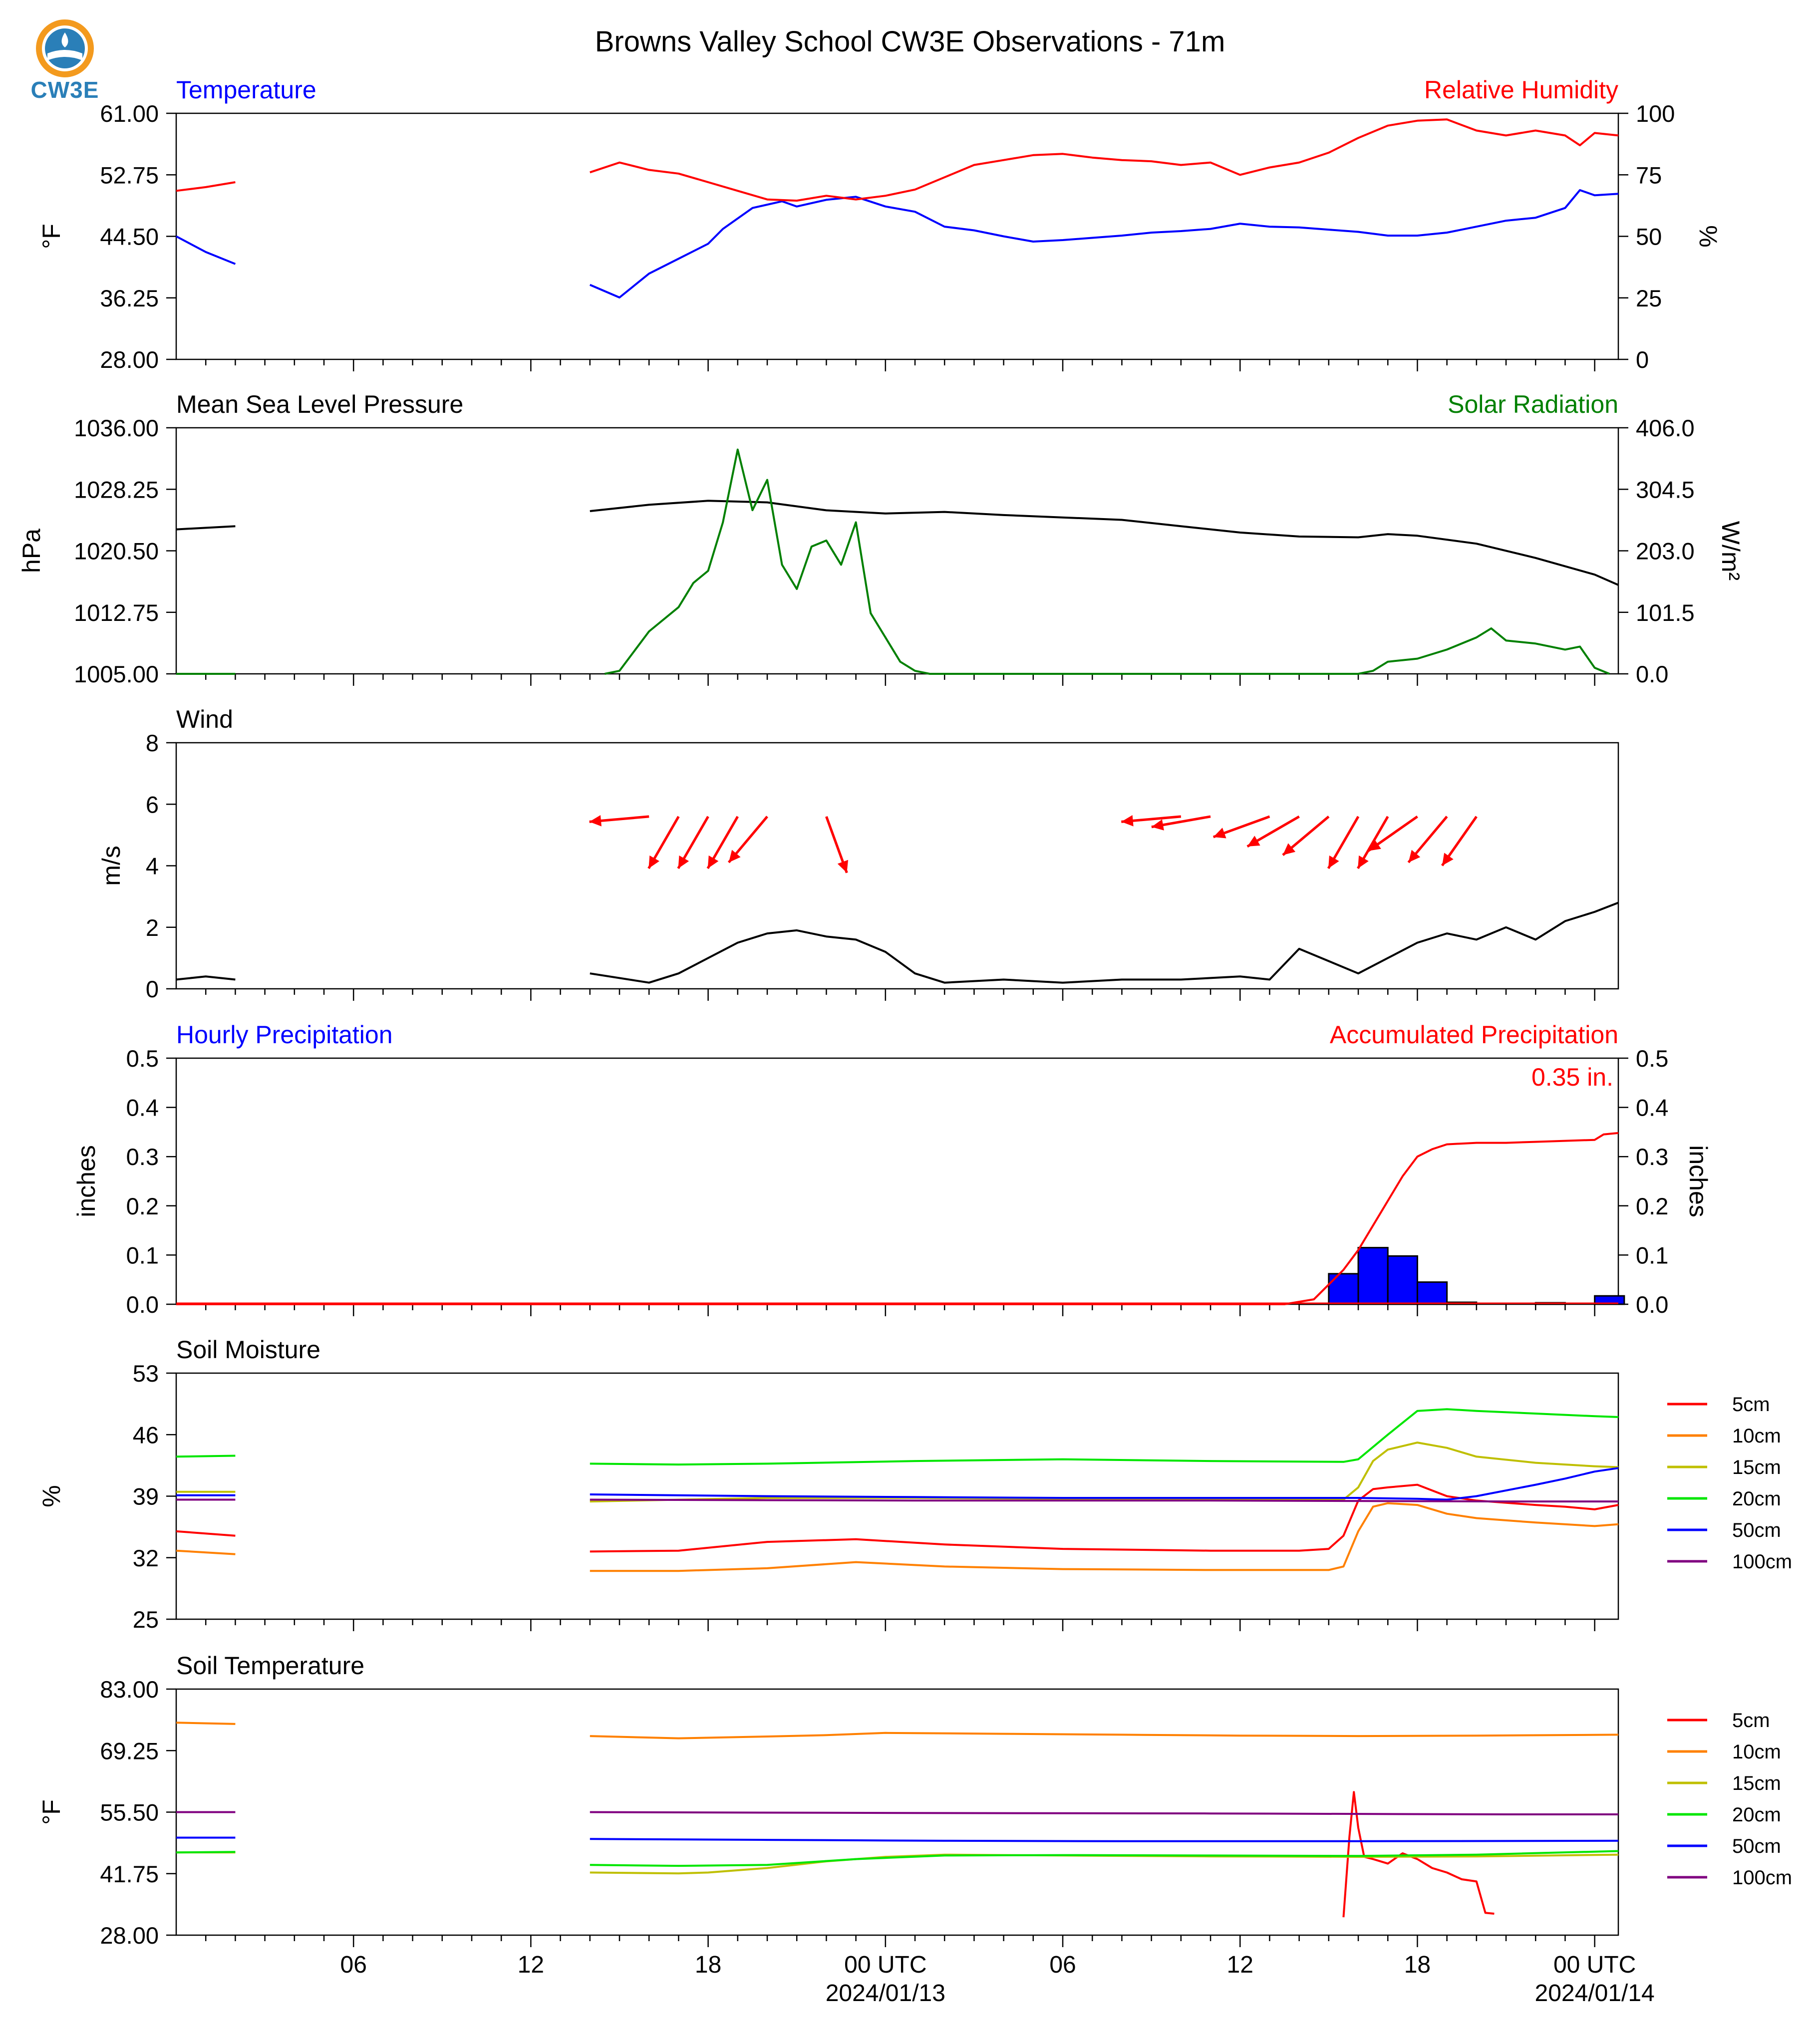  I want to click on series-solar, so click(893, 561).